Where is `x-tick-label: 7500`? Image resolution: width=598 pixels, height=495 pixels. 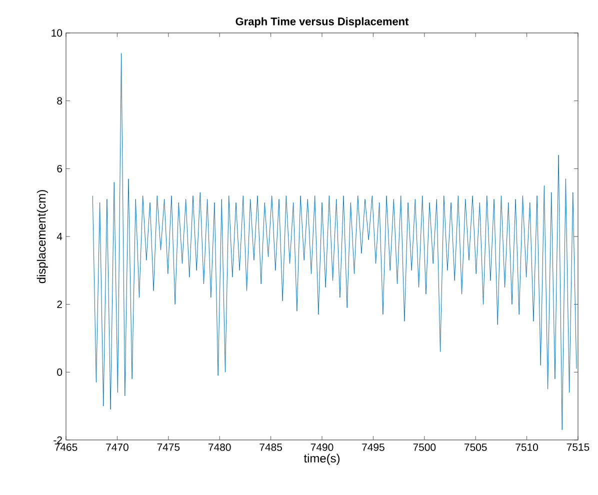
x-tick-label: 7500 is located at coordinates (424, 447).